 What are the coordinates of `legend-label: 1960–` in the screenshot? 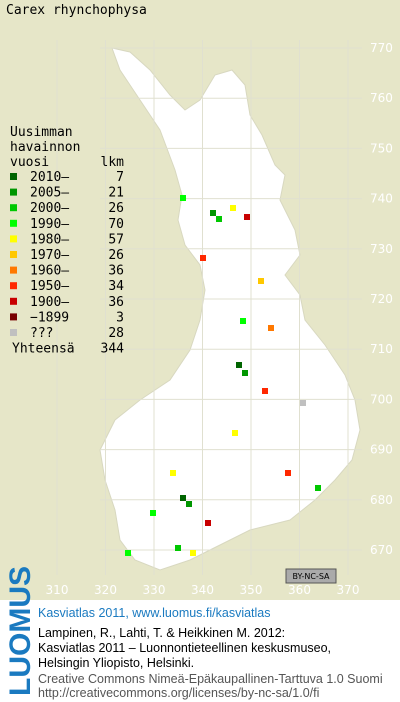 It's located at (49, 271).